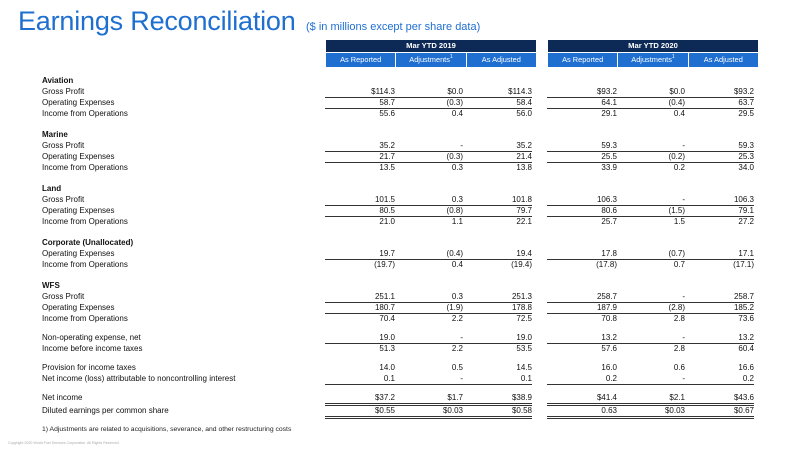  I want to click on value-cell: 21.4, so click(497, 157).